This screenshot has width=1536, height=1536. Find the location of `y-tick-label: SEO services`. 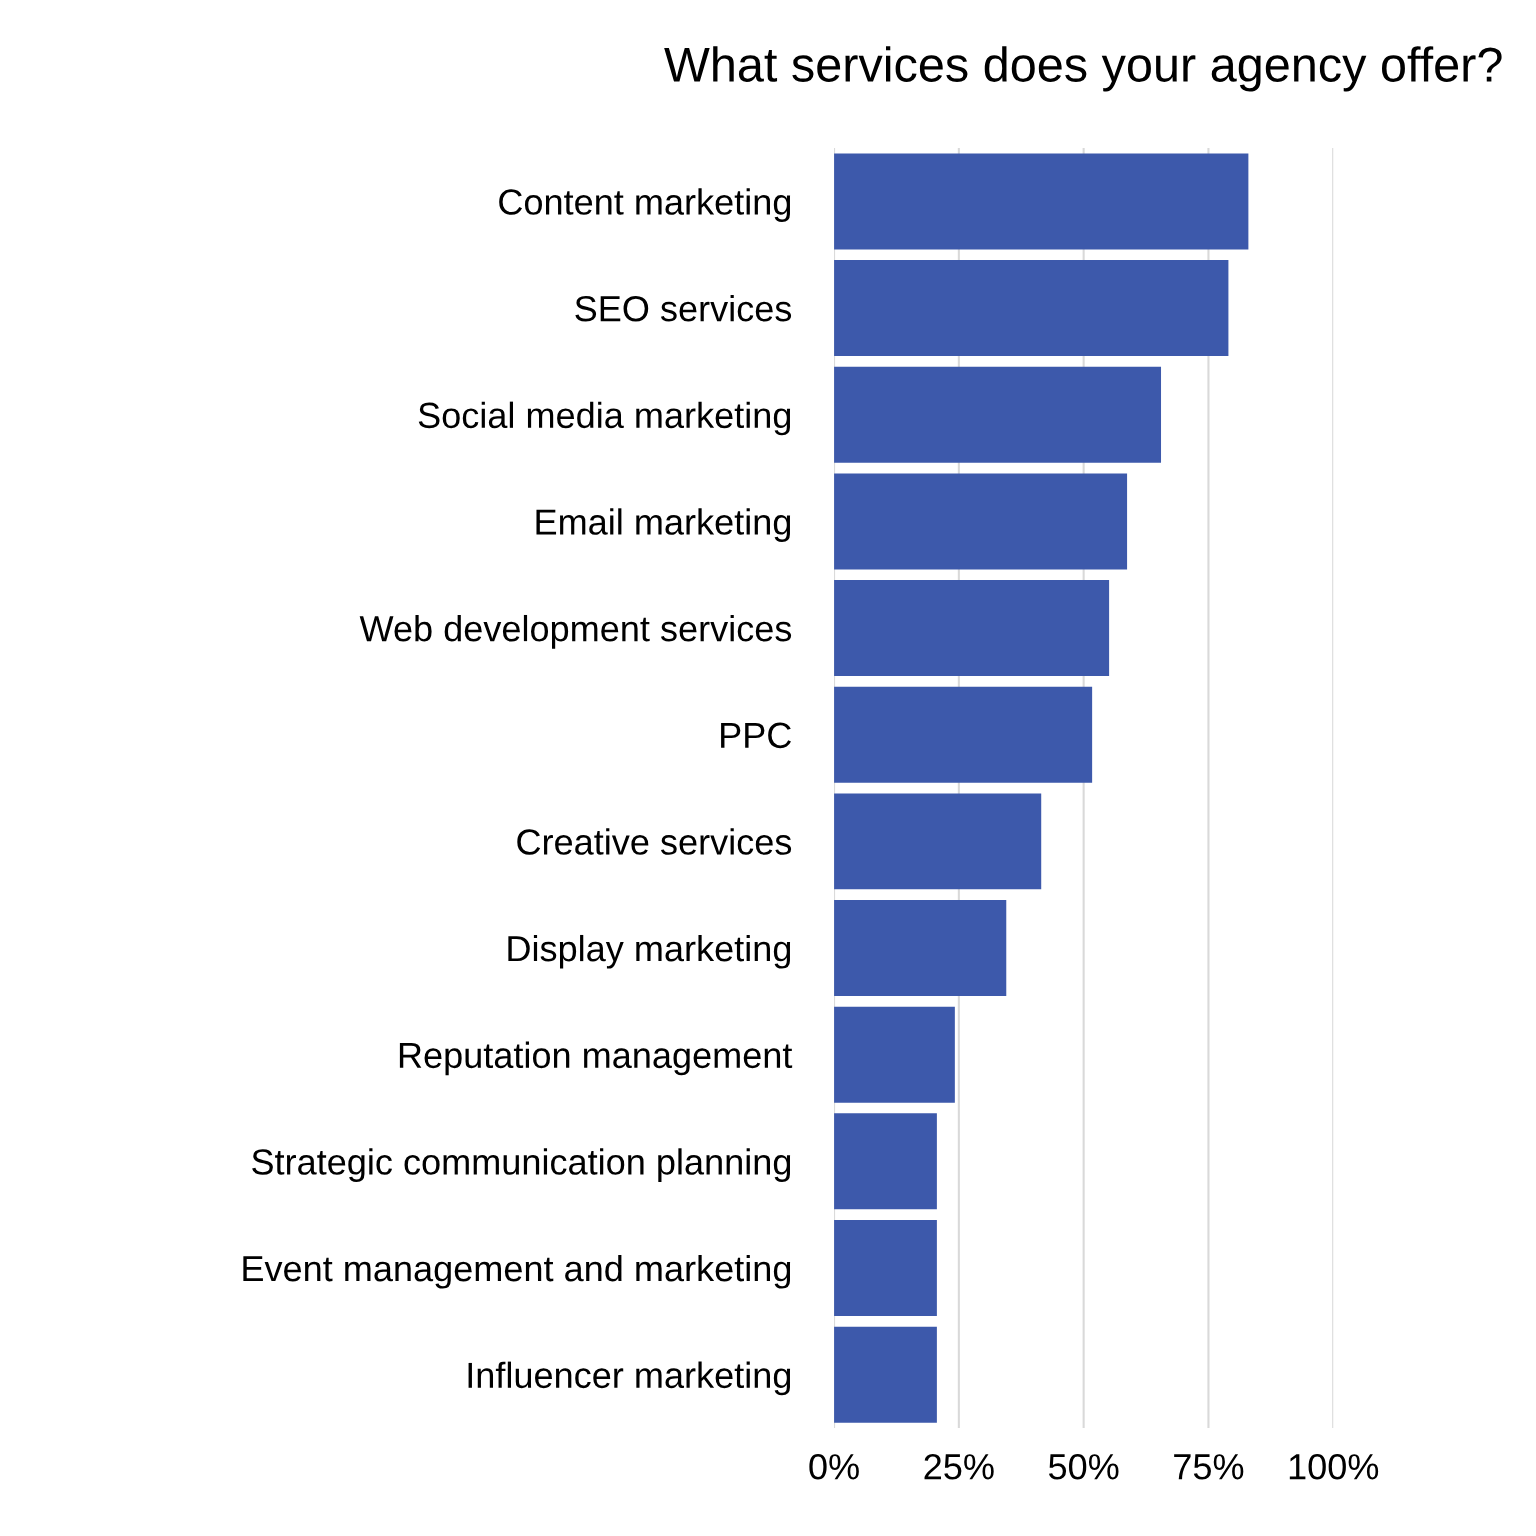

y-tick-label: SEO services is located at coordinates (683, 308).